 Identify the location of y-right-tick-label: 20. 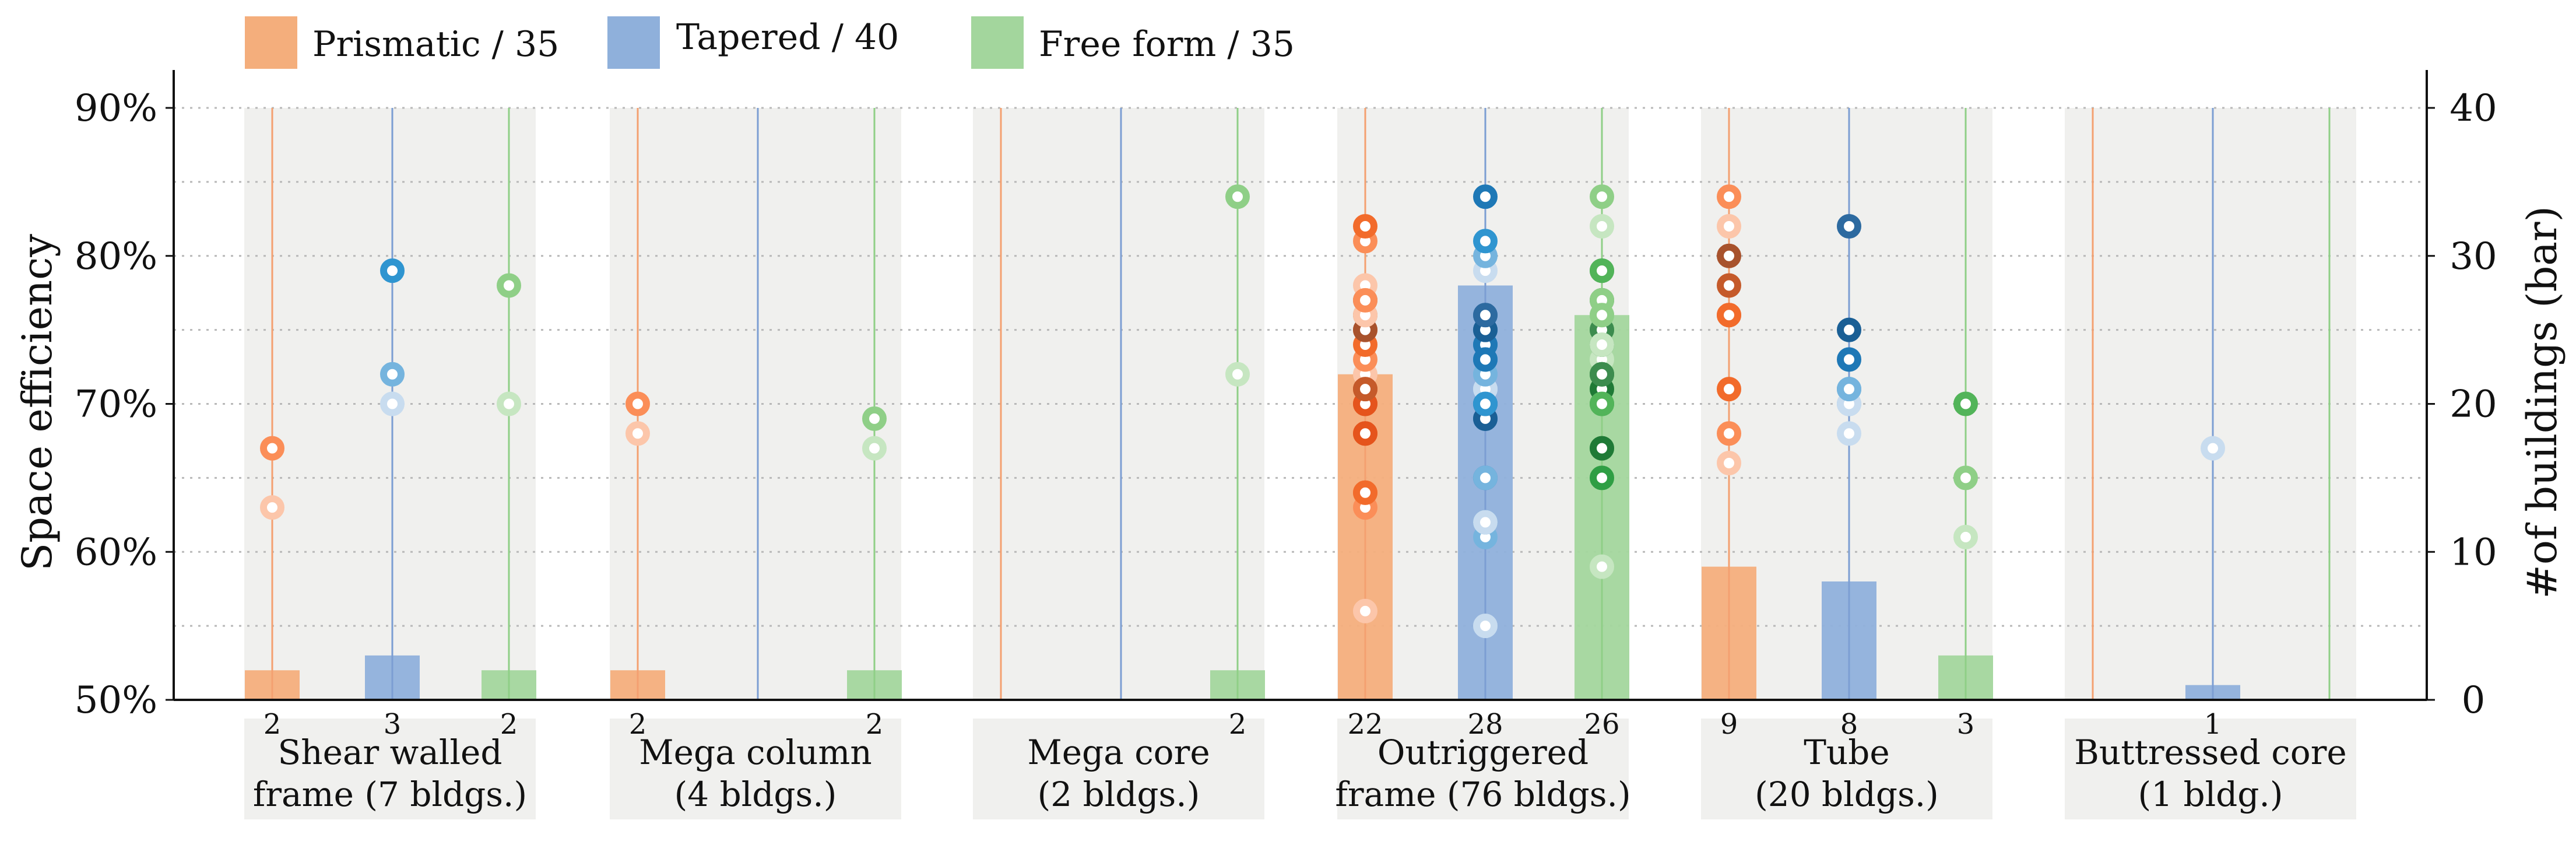
(2473, 404).